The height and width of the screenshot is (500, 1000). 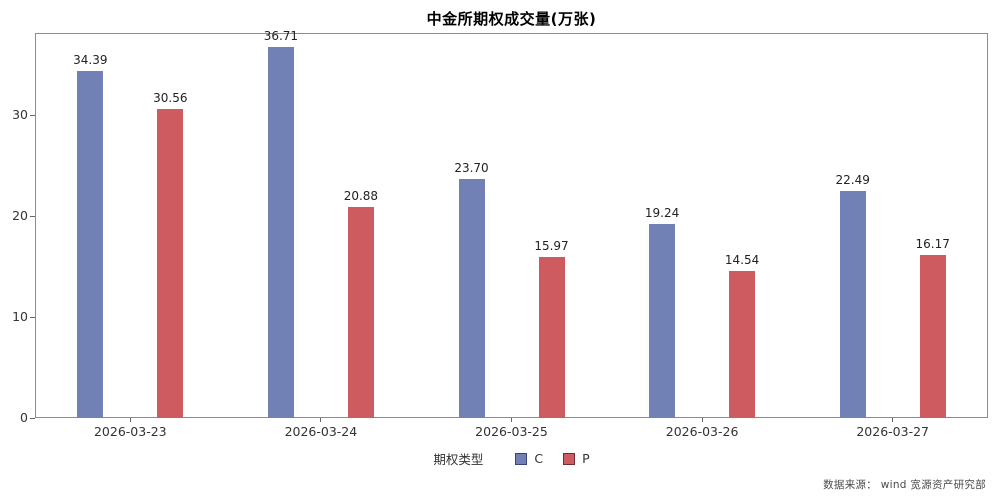 What do you see at coordinates (511, 19) in the screenshot?
I see `chart-title: 中金所期权成交量(万张)` at bounding box center [511, 19].